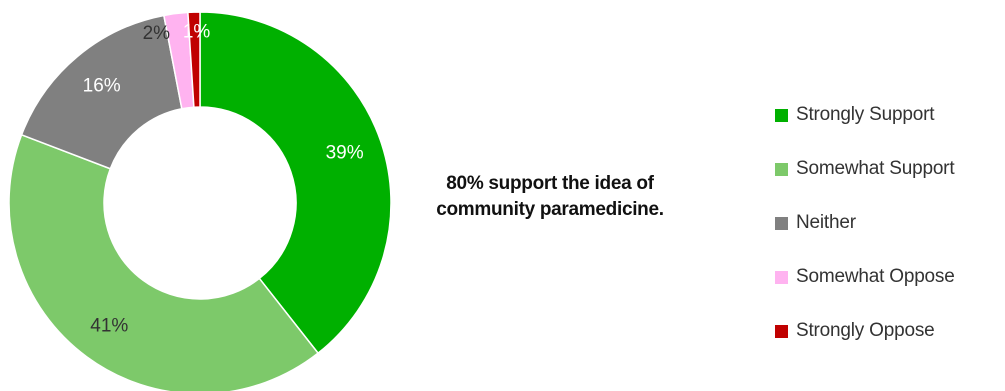 The image size is (1005, 391). I want to click on slice-strongly-oppose, so click(194, 59).